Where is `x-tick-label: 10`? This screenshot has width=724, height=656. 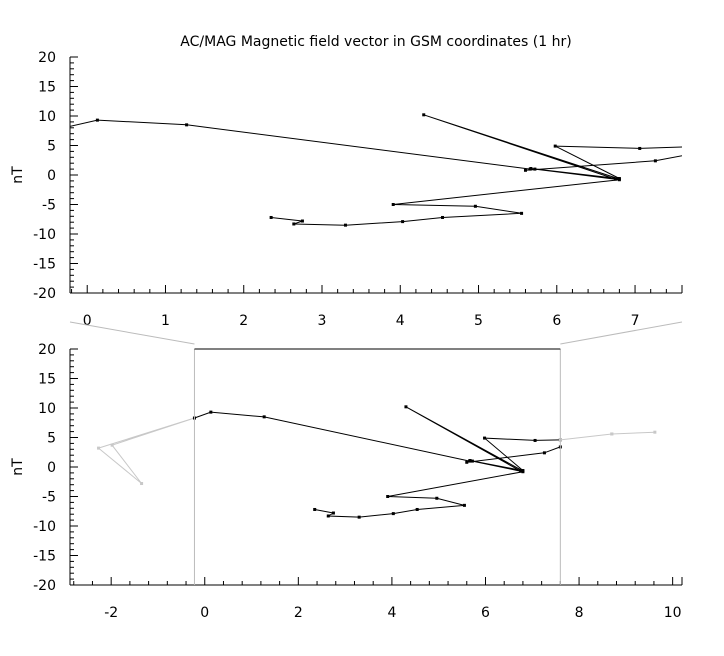 x-tick-label: 10 is located at coordinates (673, 613).